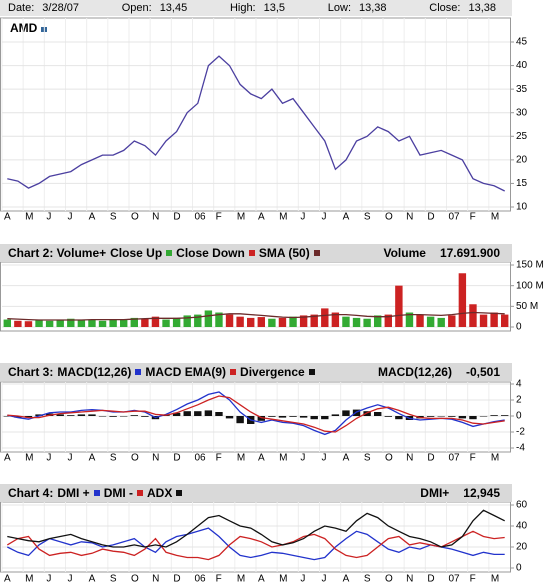 This screenshot has width=551, height=588. Describe the element at coordinates (272, 372) in the screenshot. I see `legend-label: Divergence` at that location.